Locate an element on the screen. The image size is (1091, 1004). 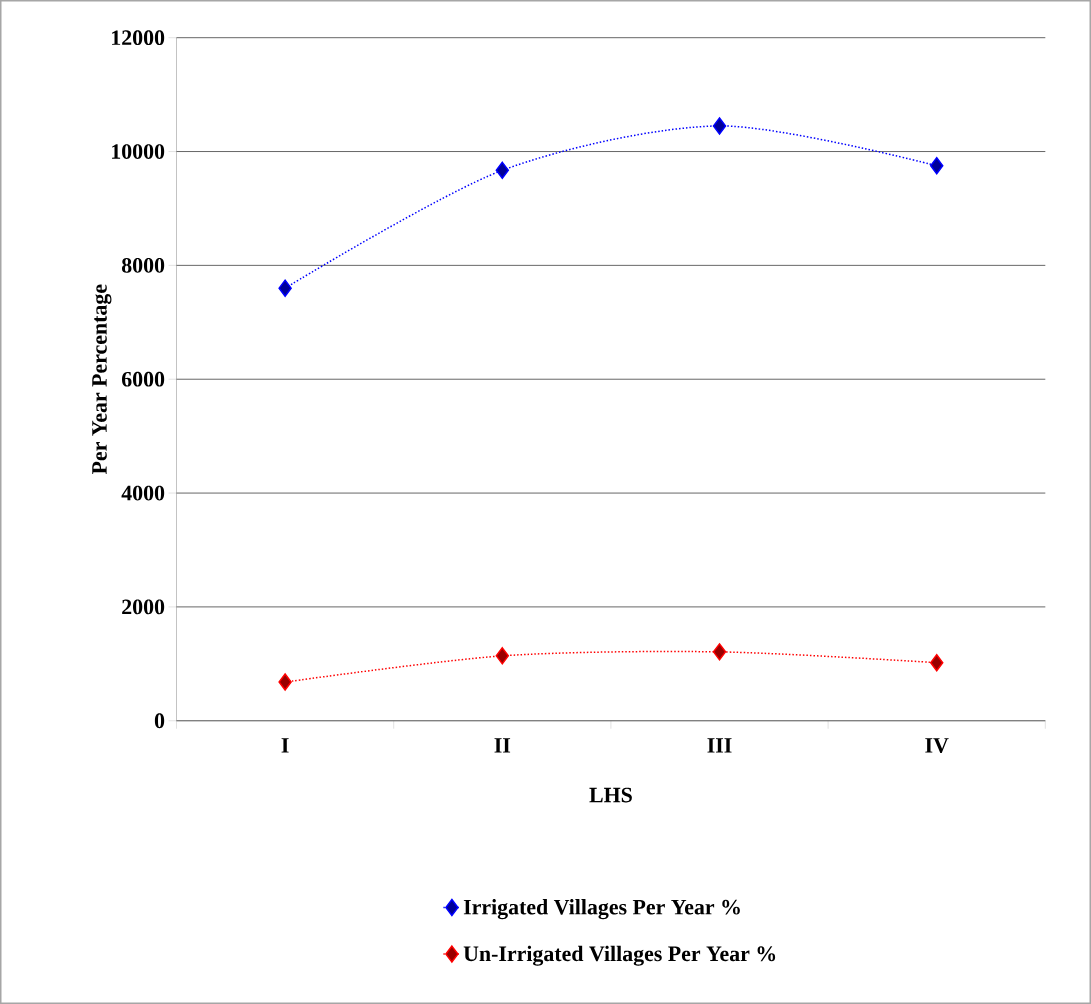
legend-label: Un-Irrigated Villages Per Year % is located at coordinates (619, 955).